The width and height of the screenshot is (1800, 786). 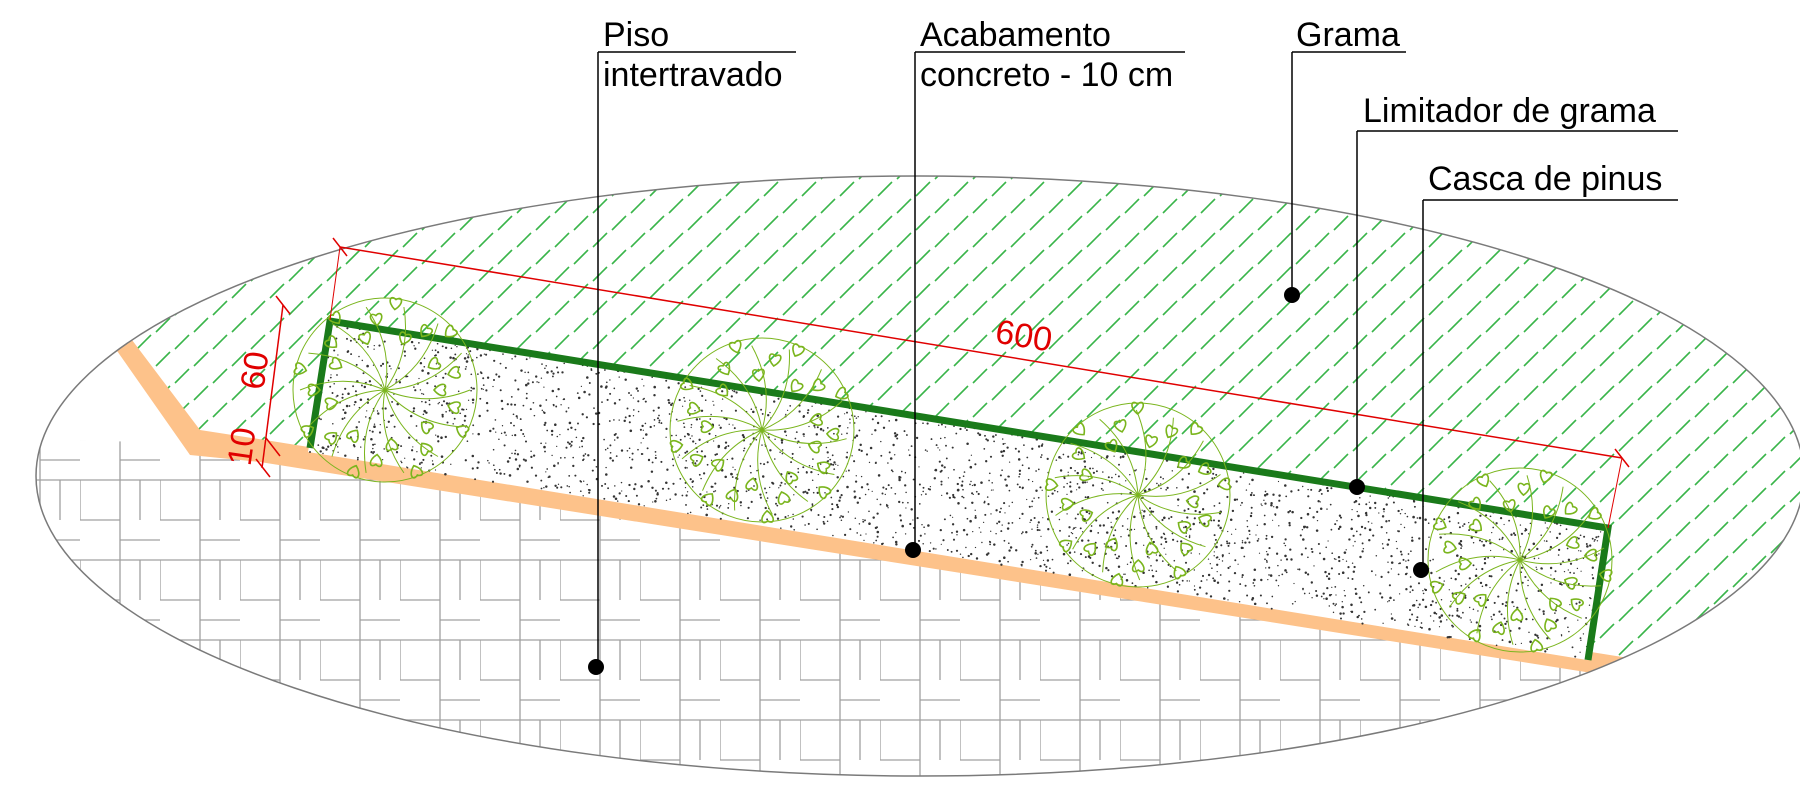 I want to click on callout-piso: Piso intertravado, so click(x=692, y=345).